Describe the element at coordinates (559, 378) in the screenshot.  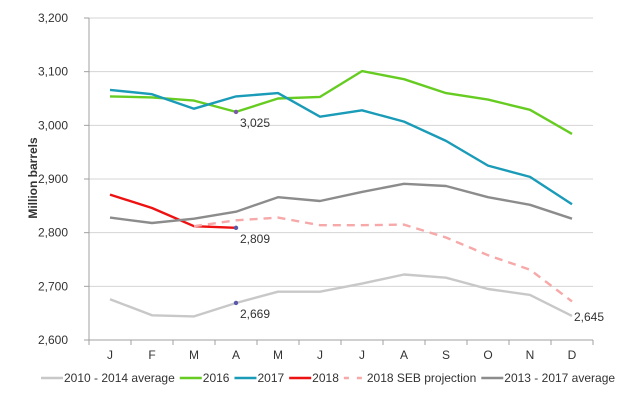
I see `legend-label: 2013 - 2017 average` at that location.